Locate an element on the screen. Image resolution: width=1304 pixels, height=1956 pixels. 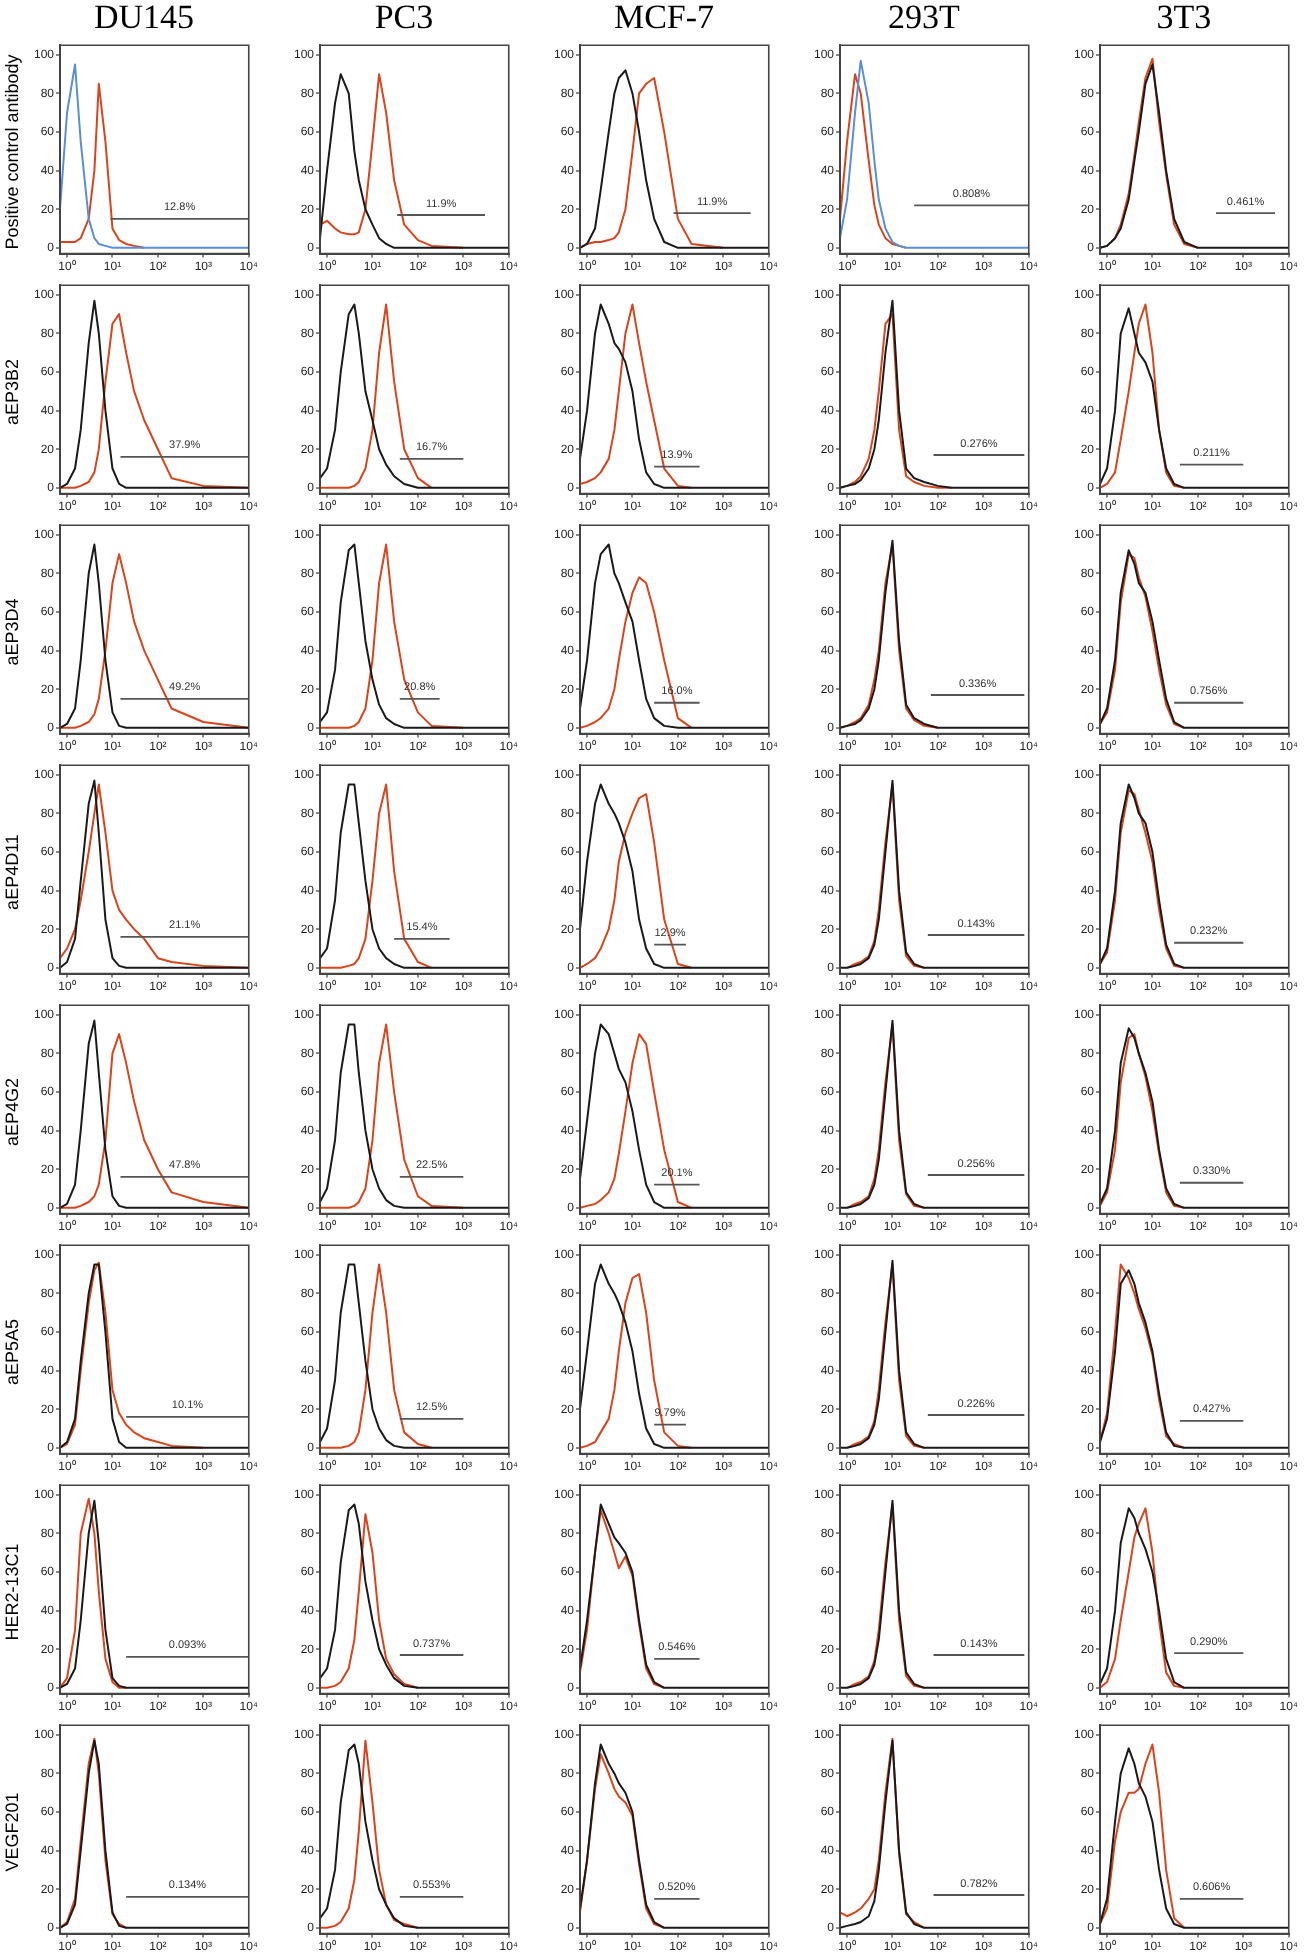
y-axis-title: Positive control antibody is located at coordinates (13, 153).